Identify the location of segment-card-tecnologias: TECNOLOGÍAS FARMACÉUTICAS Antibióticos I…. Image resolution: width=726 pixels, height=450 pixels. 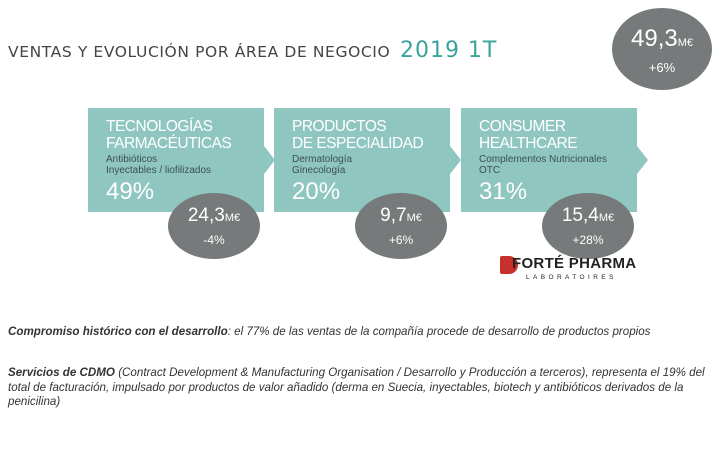
(181, 160).